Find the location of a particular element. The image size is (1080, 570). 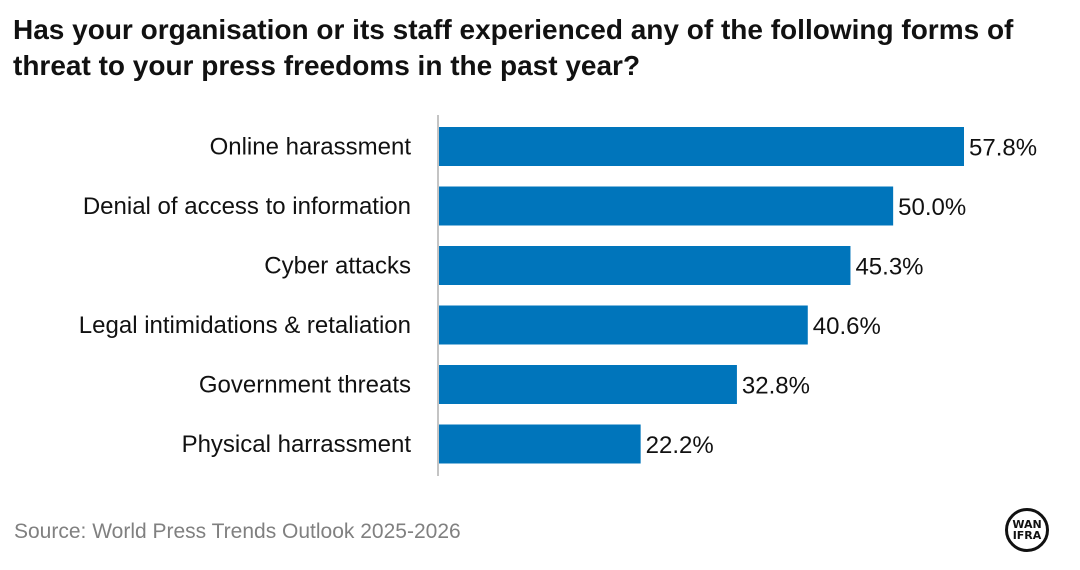

value-label: 50.0% is located at coordinates (932, 207).